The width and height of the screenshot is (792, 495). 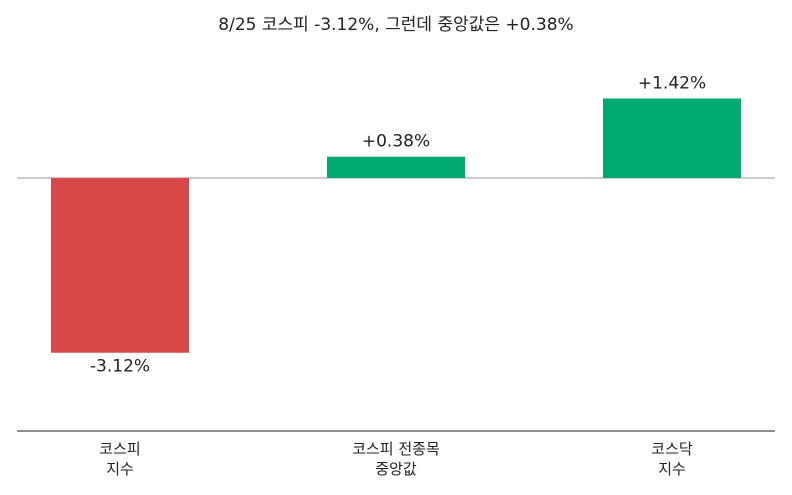 What do you see at coordinates (396, 142) in the screenshot?
I see `value-label: +0.38%` at bounding box center [396, 142].